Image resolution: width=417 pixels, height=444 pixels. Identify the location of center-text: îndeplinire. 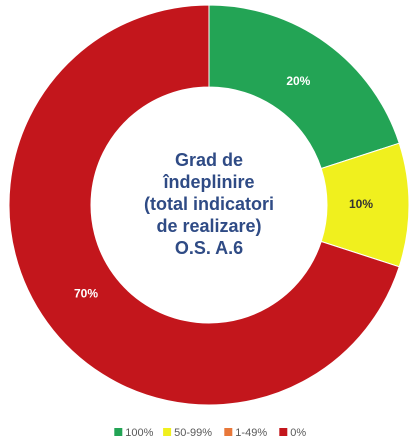
(208, 182).